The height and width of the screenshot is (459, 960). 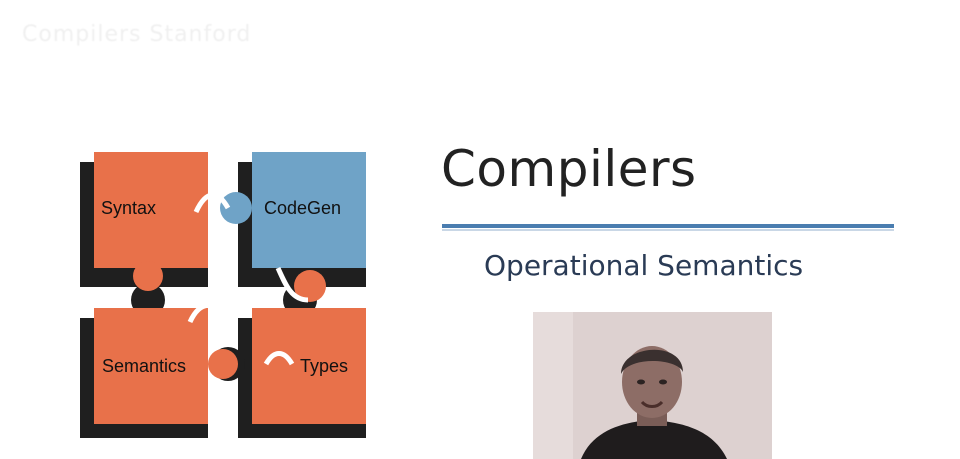 What do you see at coordinates (569, 169) in the screenshot?
I see `slide-title: Compilers` at bounding box center [569, 169].